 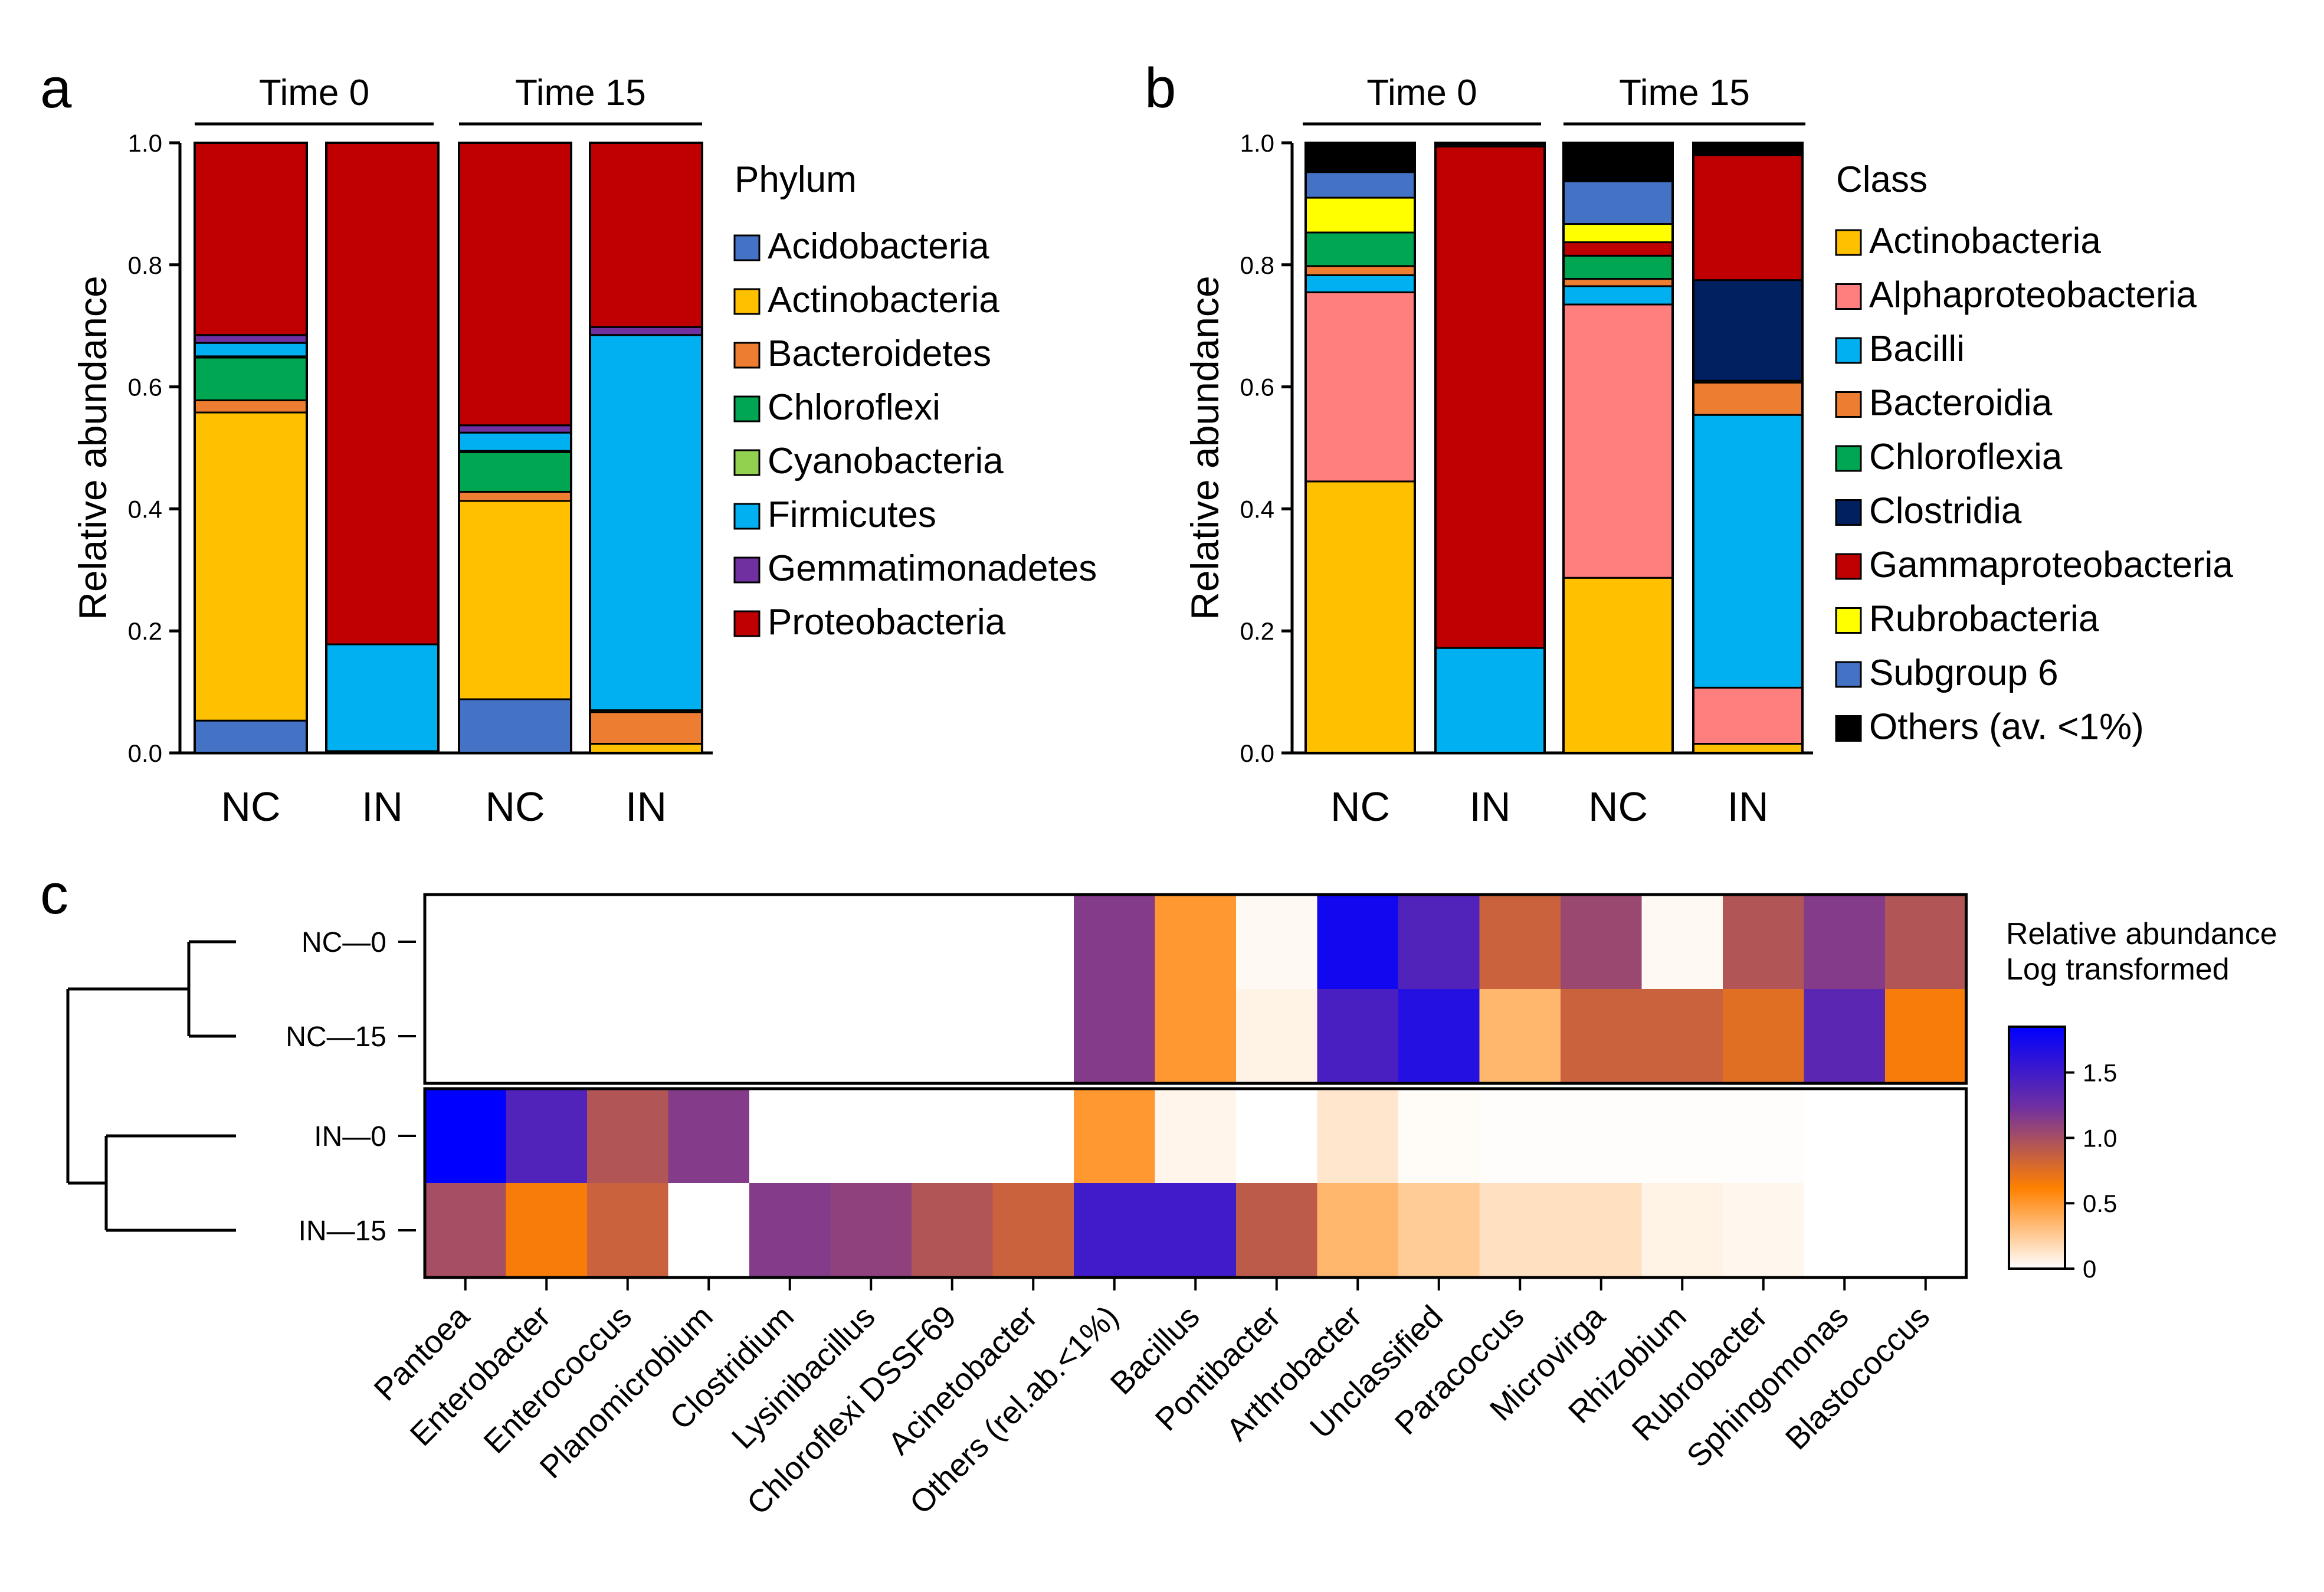 What do you see at coordinates (1160, 88) in the screenshot?
I see `panel-b-letter: b` at bounding box center [1160, 88].